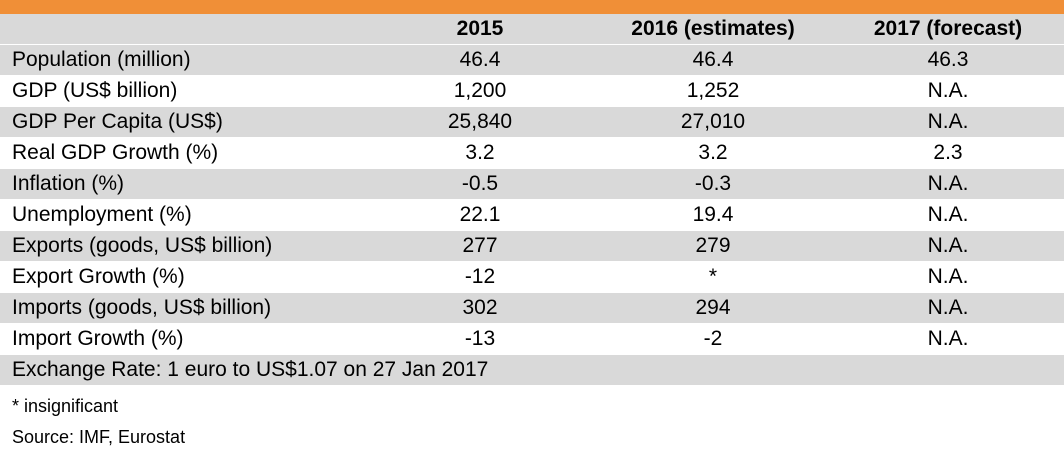  What do you see at coordinates (101, 59) in the screenshot?
I see `row-label: Population (million)` at bounding box center [101, 59].